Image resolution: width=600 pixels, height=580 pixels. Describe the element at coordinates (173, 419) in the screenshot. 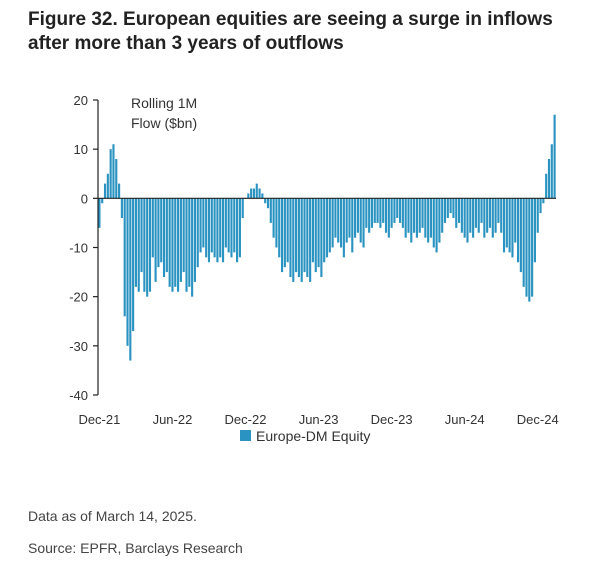

I see `x-tick-label: Jun-22` at that location.